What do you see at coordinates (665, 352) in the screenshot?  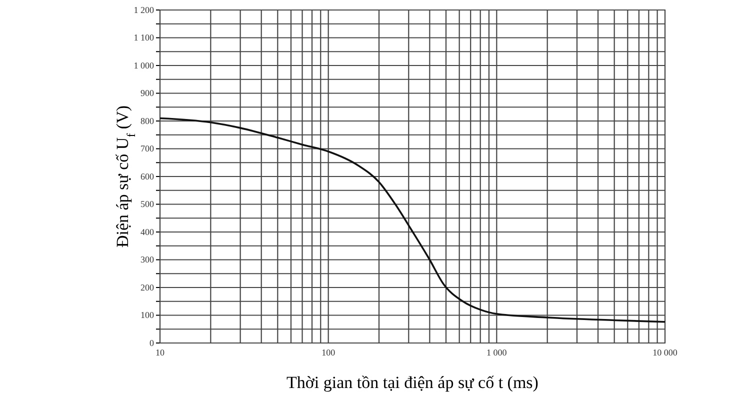 I see `x-tick-label: 10 000` at bounding box center [665, 352].